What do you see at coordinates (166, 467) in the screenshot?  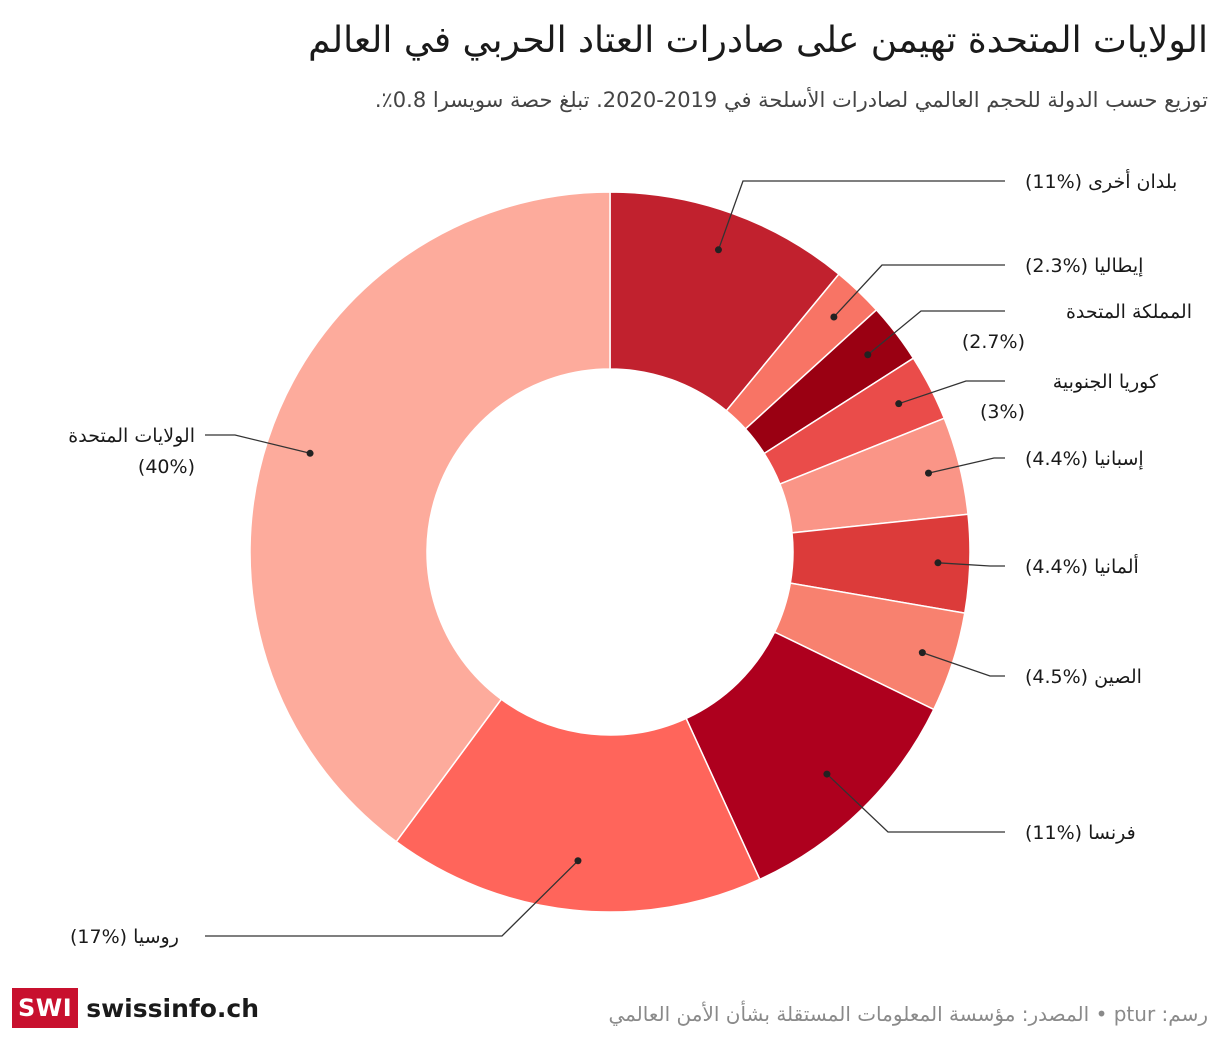 I see `label-value-9: (40%)` at bounding box center [166, 467].